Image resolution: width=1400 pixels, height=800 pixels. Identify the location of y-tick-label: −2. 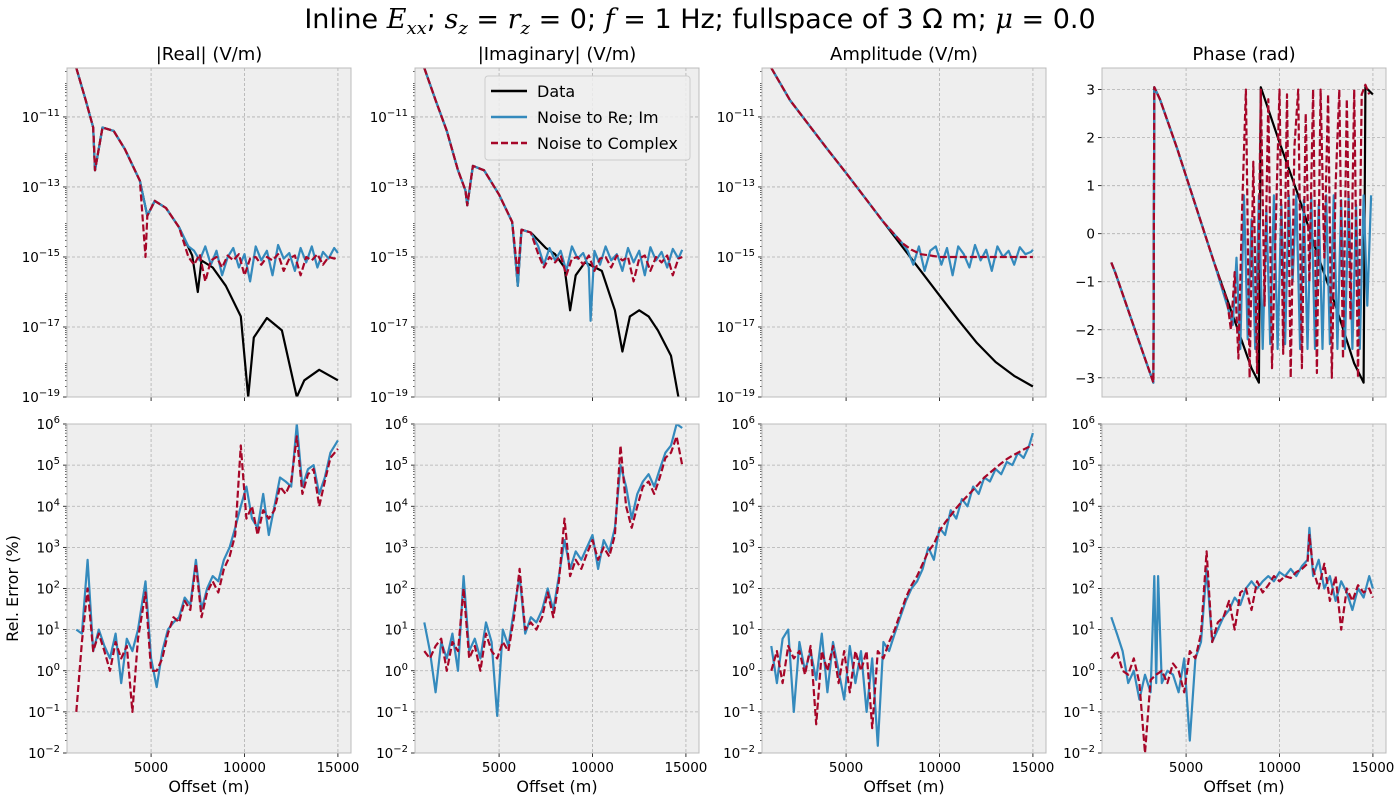
(1085, 331).